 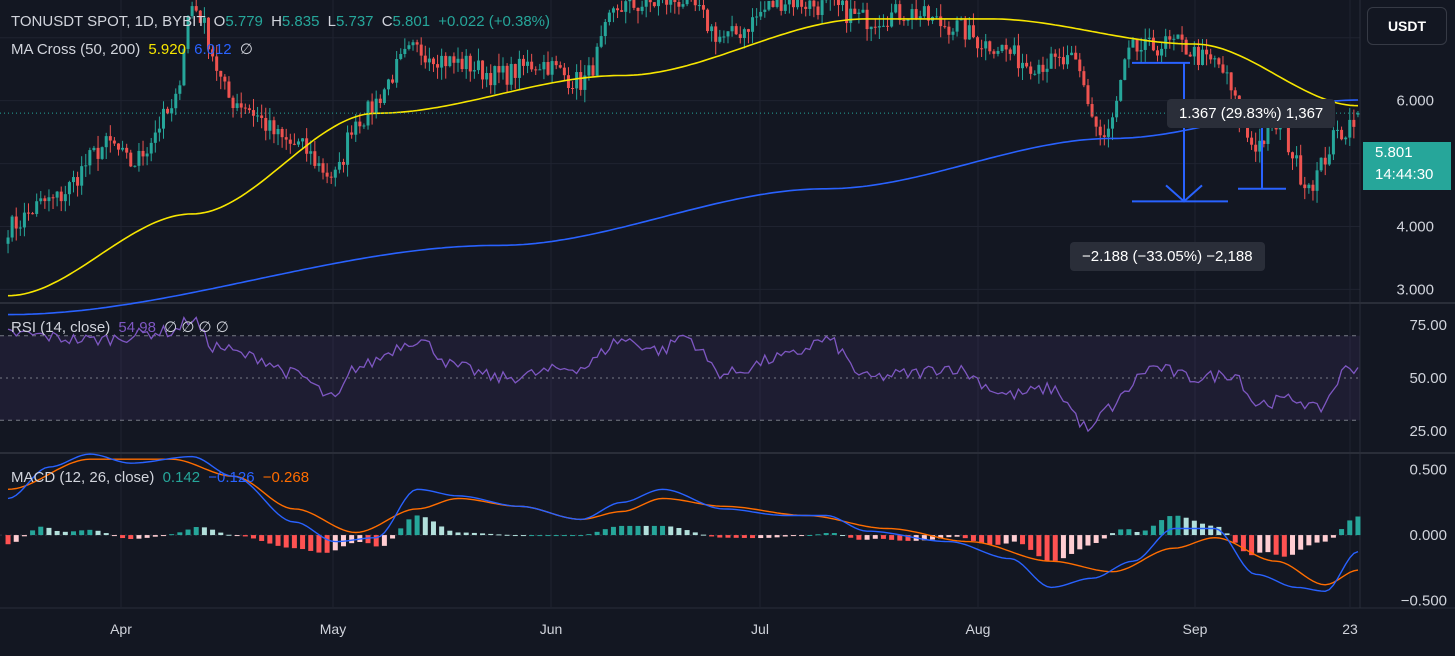 I want to click on high-value: 5.835, so click(x=301, y=21).